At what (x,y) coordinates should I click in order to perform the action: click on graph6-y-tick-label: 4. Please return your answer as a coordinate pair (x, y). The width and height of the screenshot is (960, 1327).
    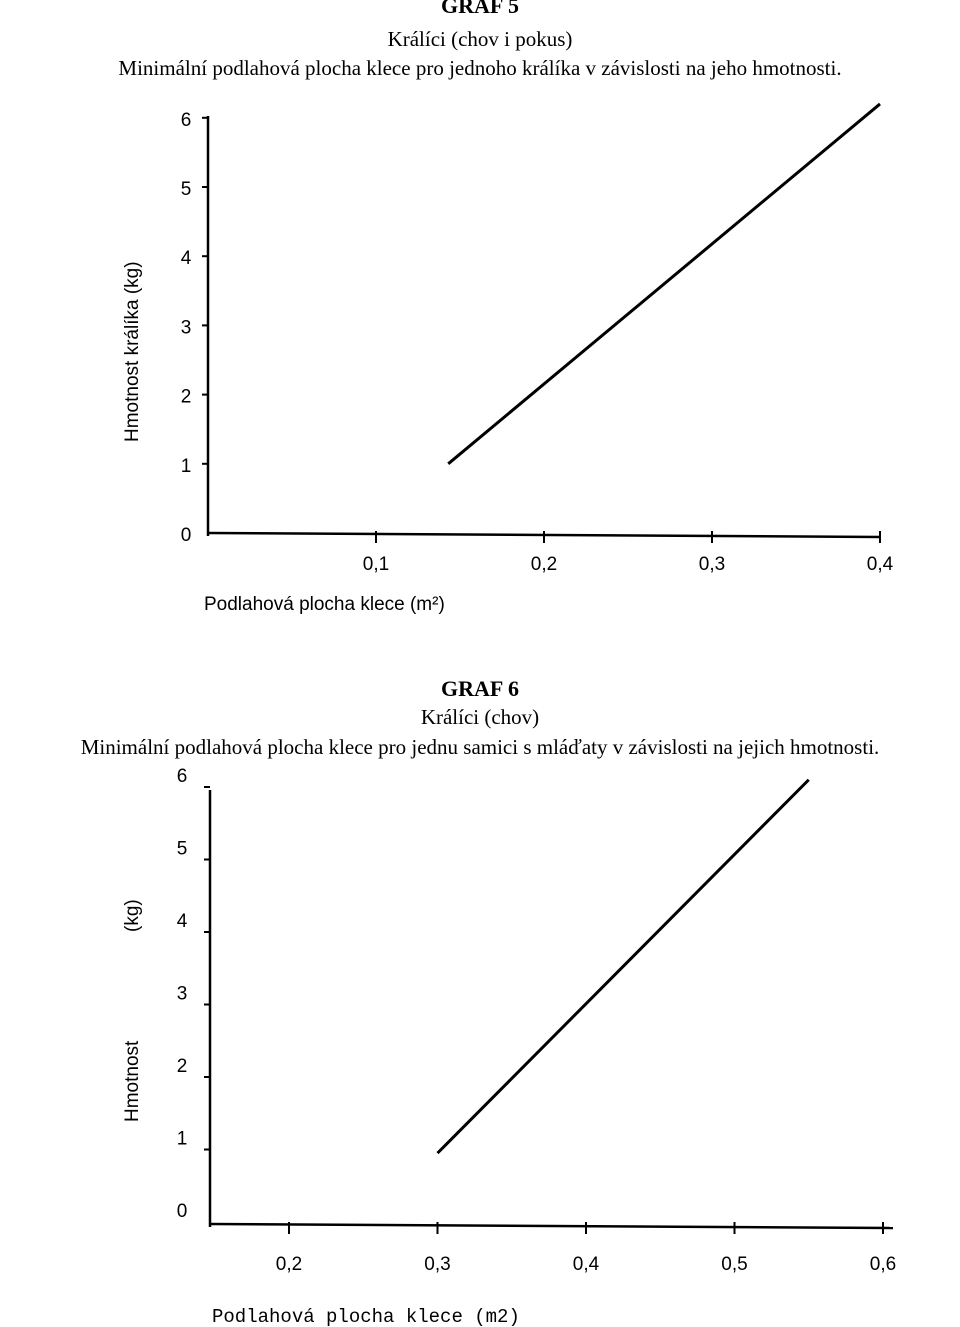
    Looking at the image, I should click on (182, 921).